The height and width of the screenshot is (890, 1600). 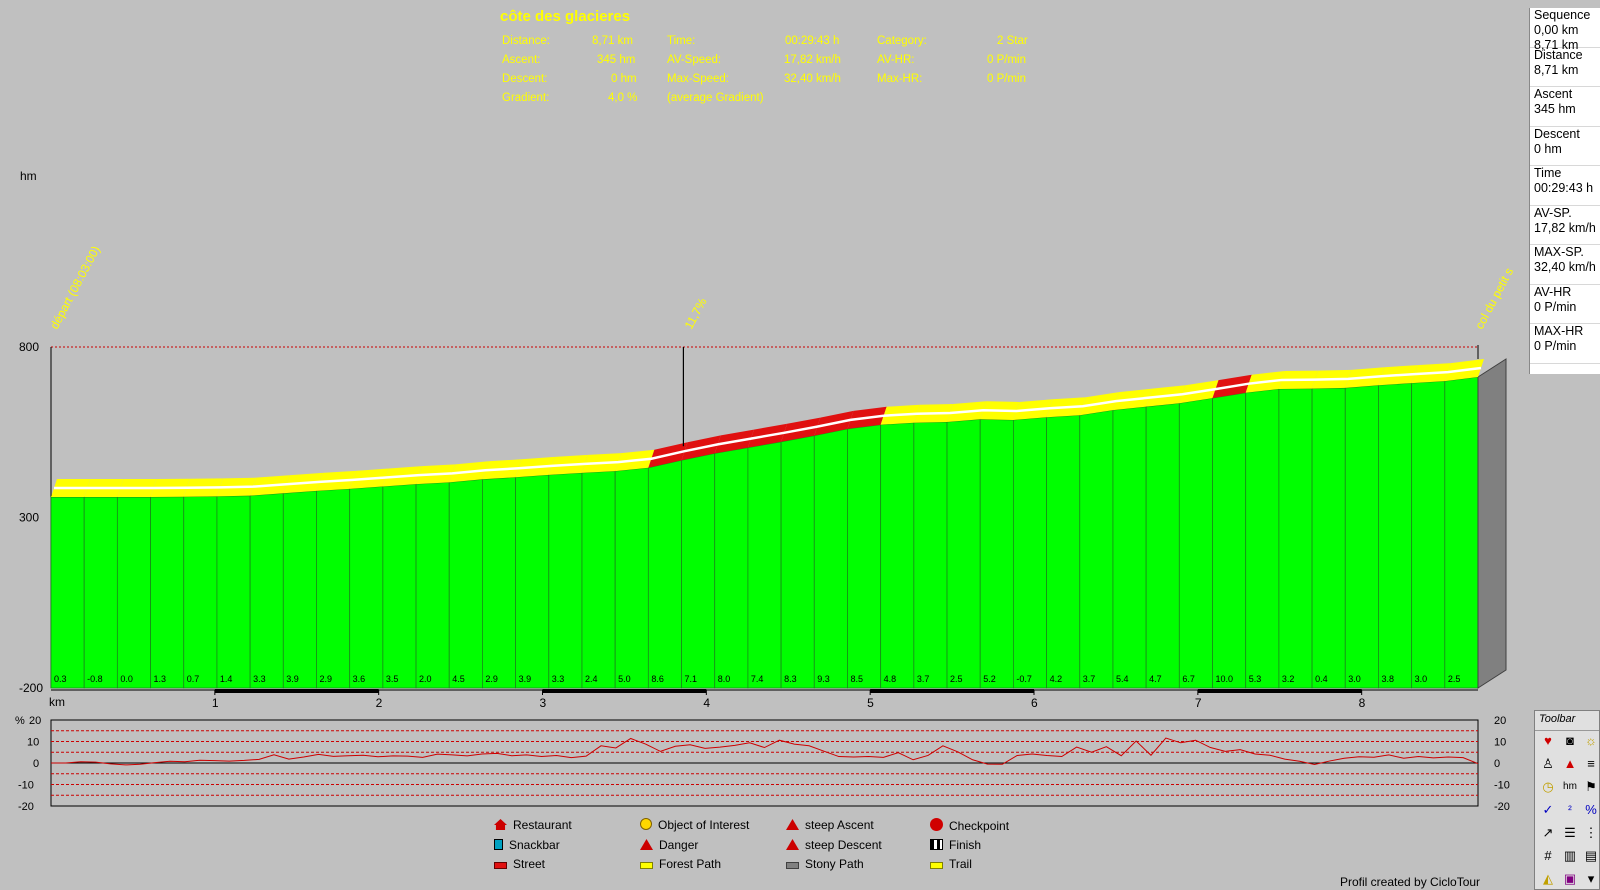 I want to click on stat-value: 345 hm, so click(x=616, y=60).